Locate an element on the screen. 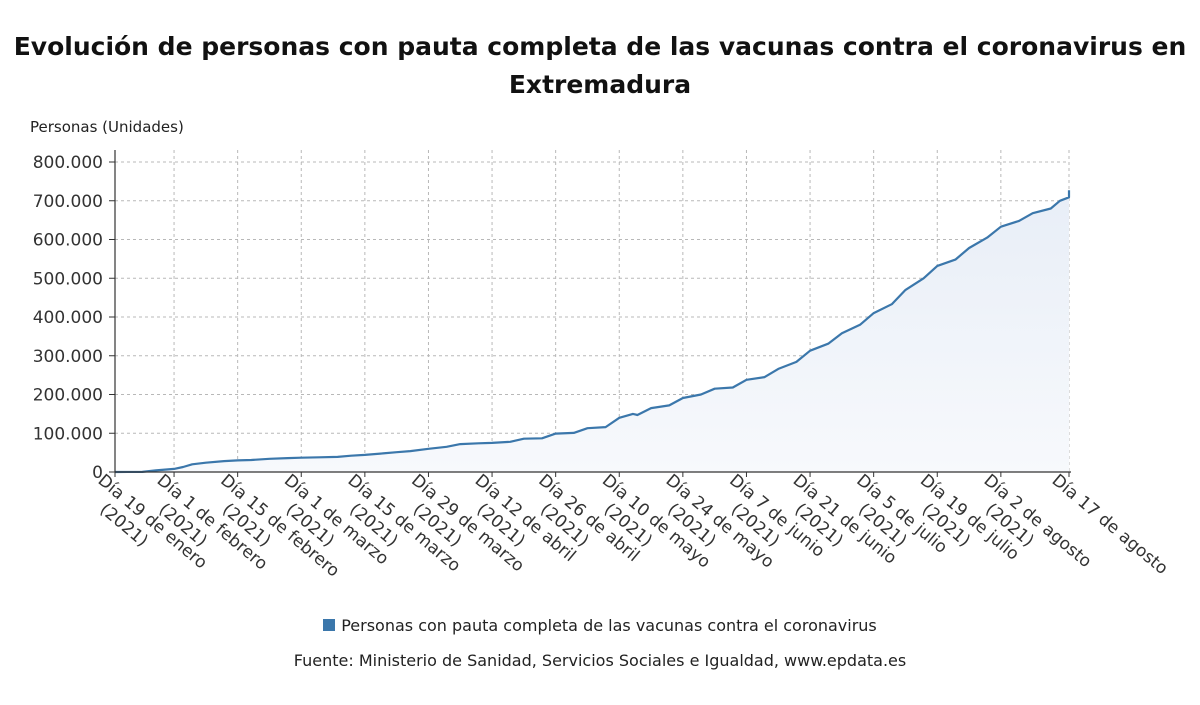 The width and height of the screenshot is (1200, 705). y-tick-label: 100.000 is located at coordinates (68, 434).